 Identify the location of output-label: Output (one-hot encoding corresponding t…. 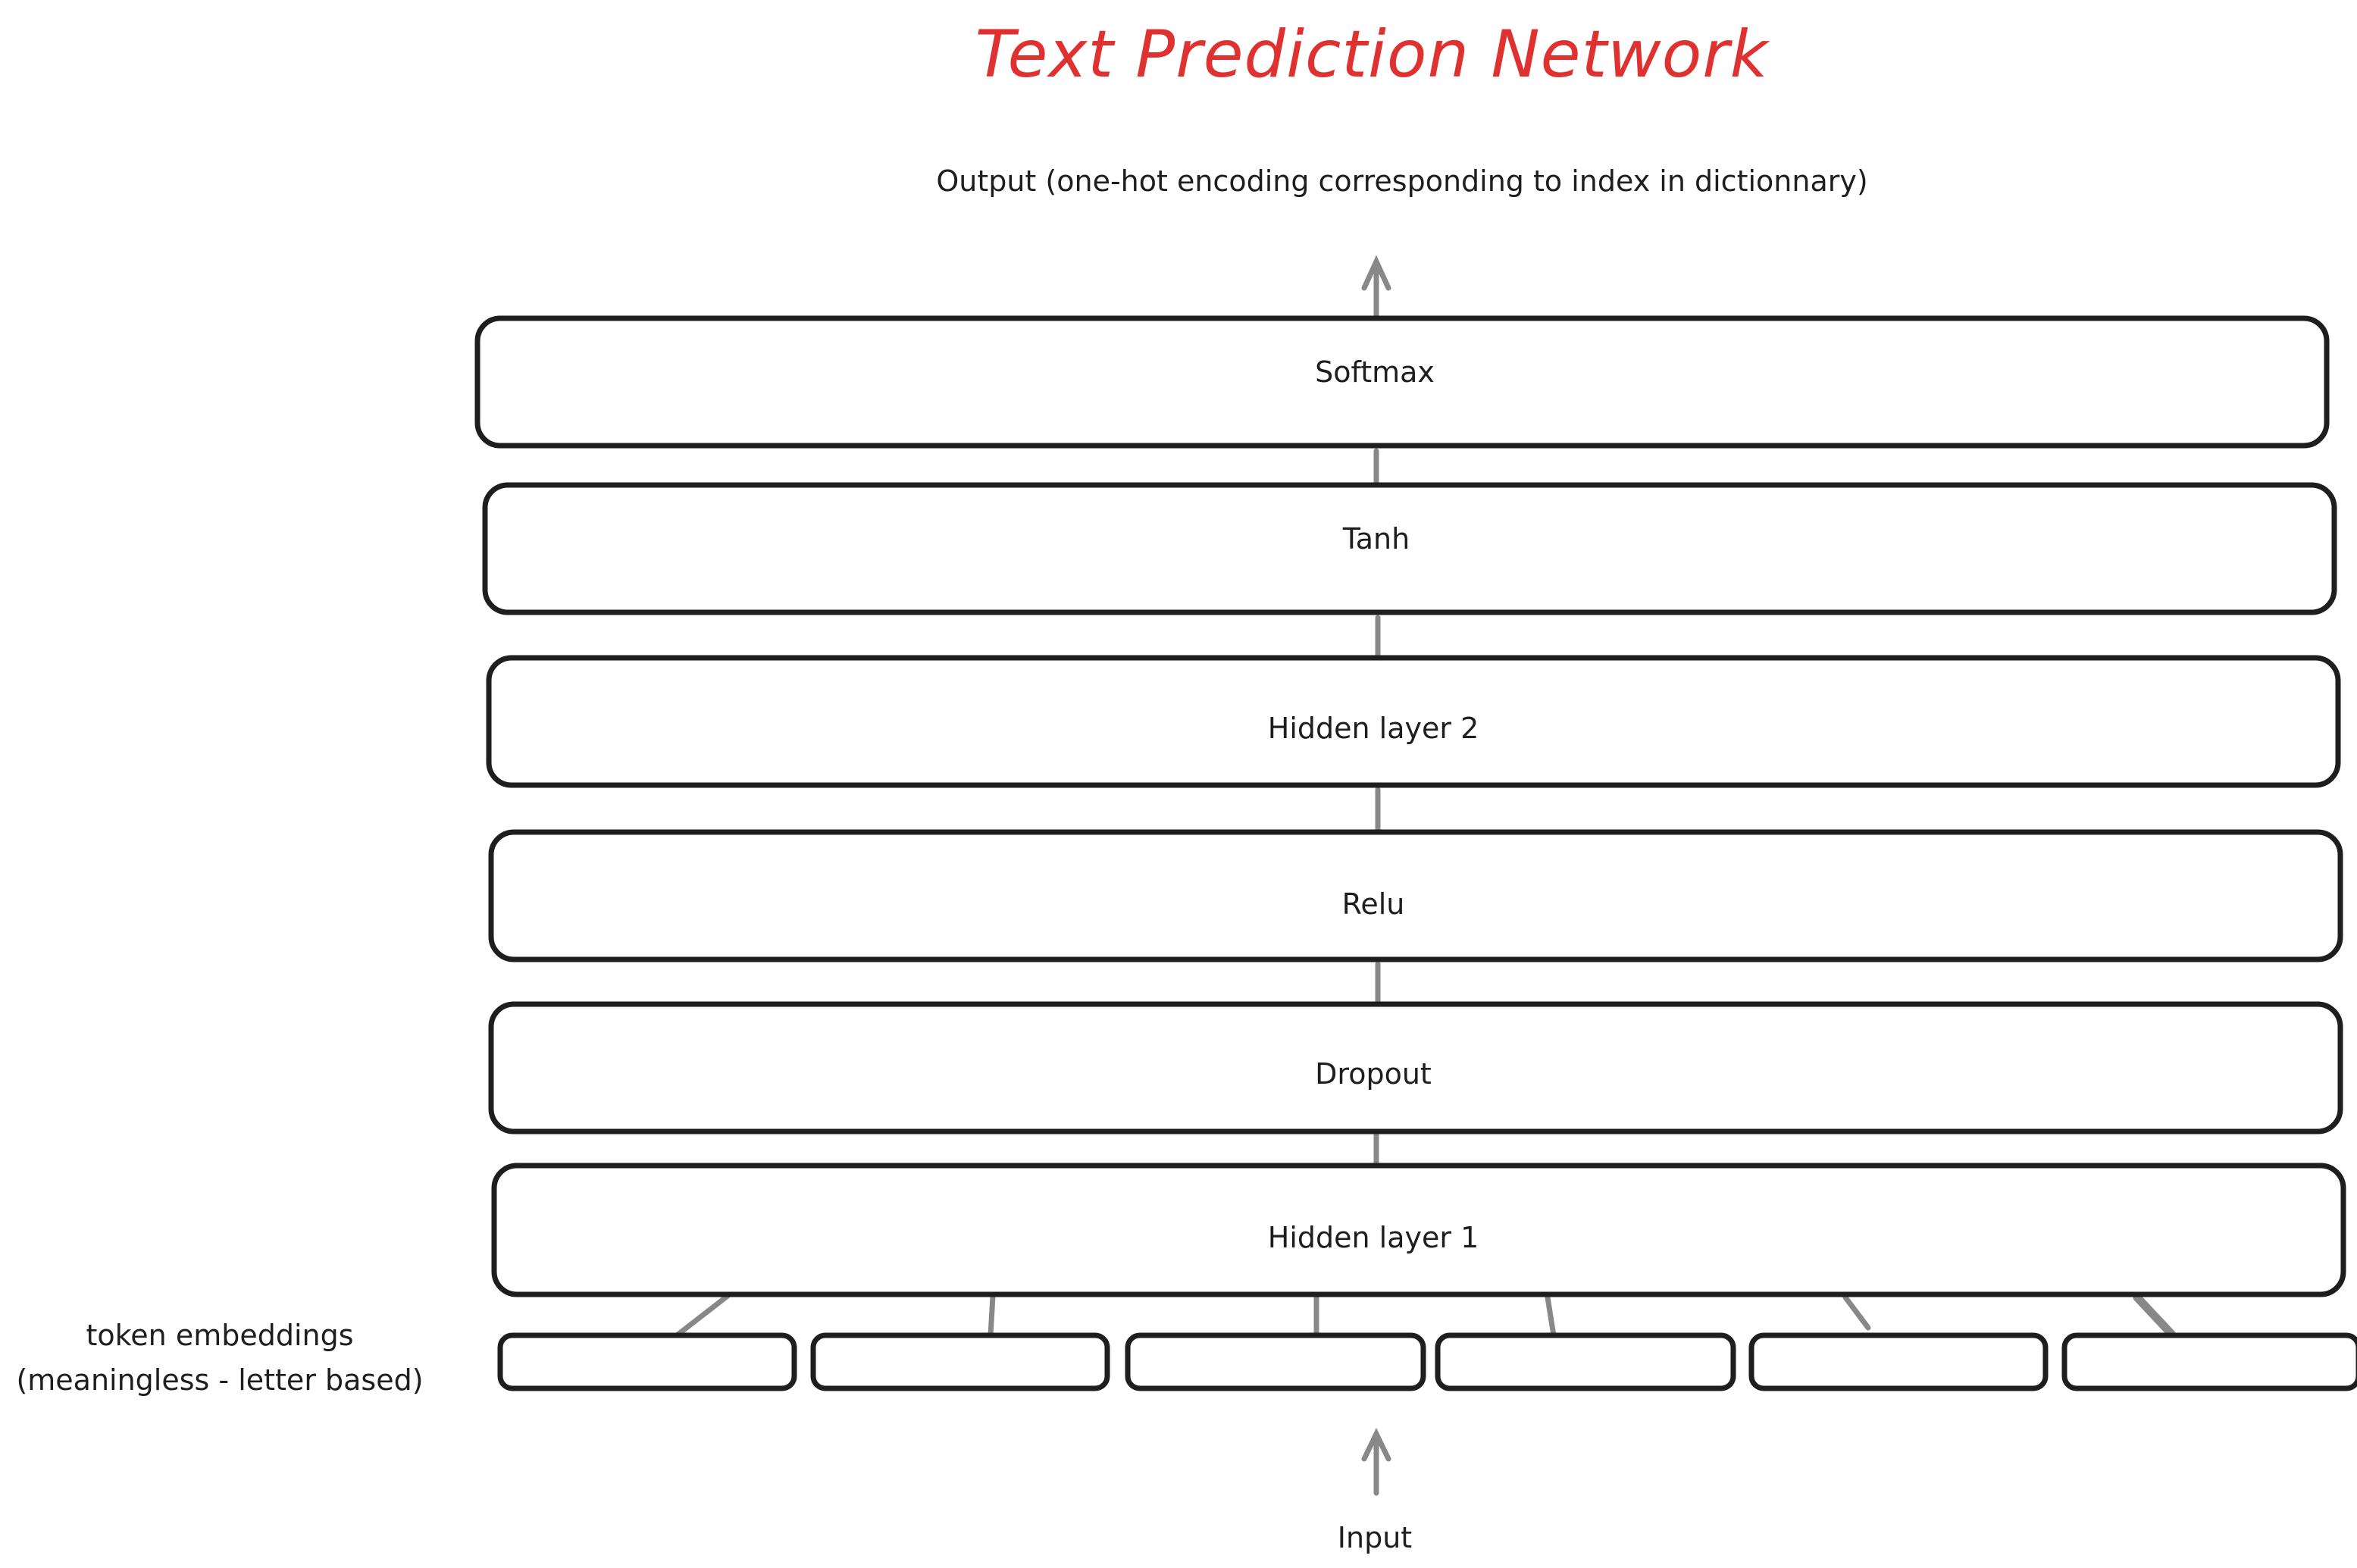
(1402, 181).